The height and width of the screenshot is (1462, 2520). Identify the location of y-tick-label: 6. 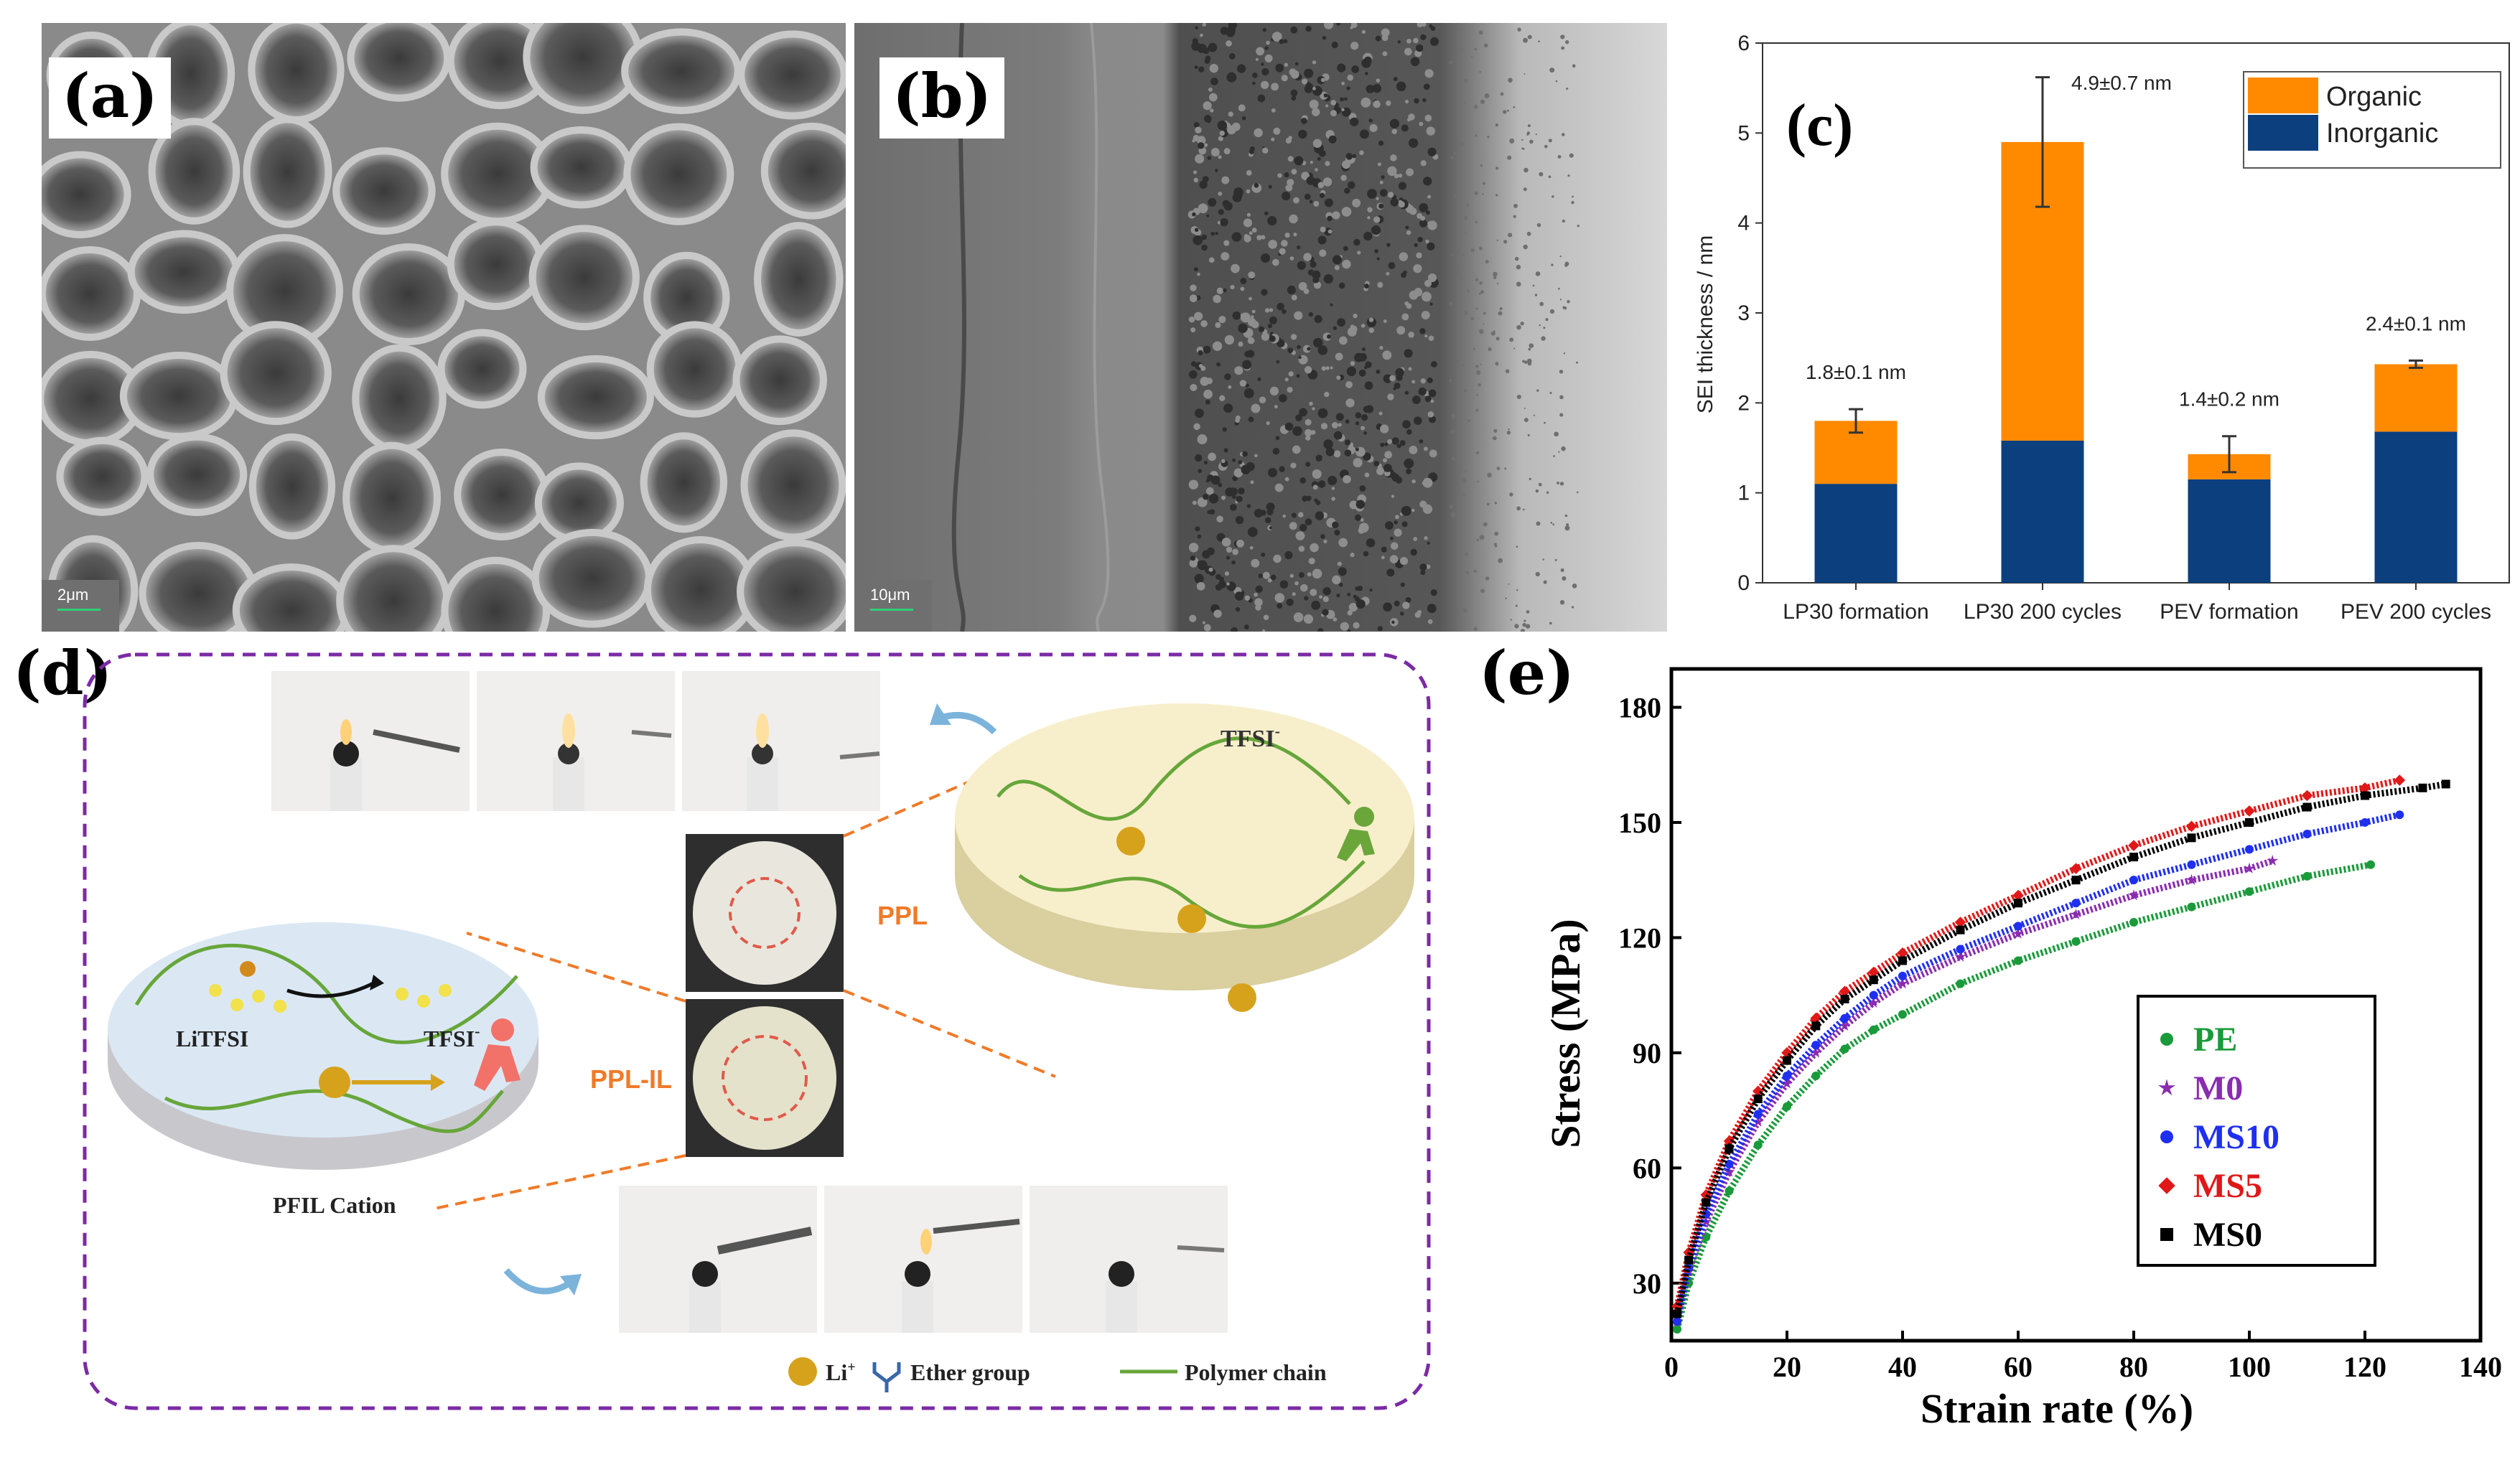
(1743, 43).